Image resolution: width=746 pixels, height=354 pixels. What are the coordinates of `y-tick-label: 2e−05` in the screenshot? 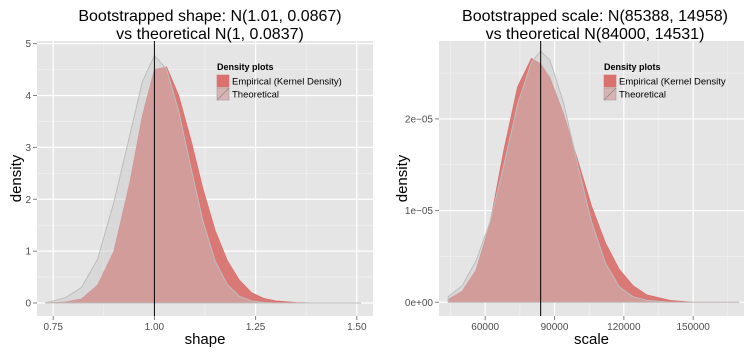 It's located at (419, 119).